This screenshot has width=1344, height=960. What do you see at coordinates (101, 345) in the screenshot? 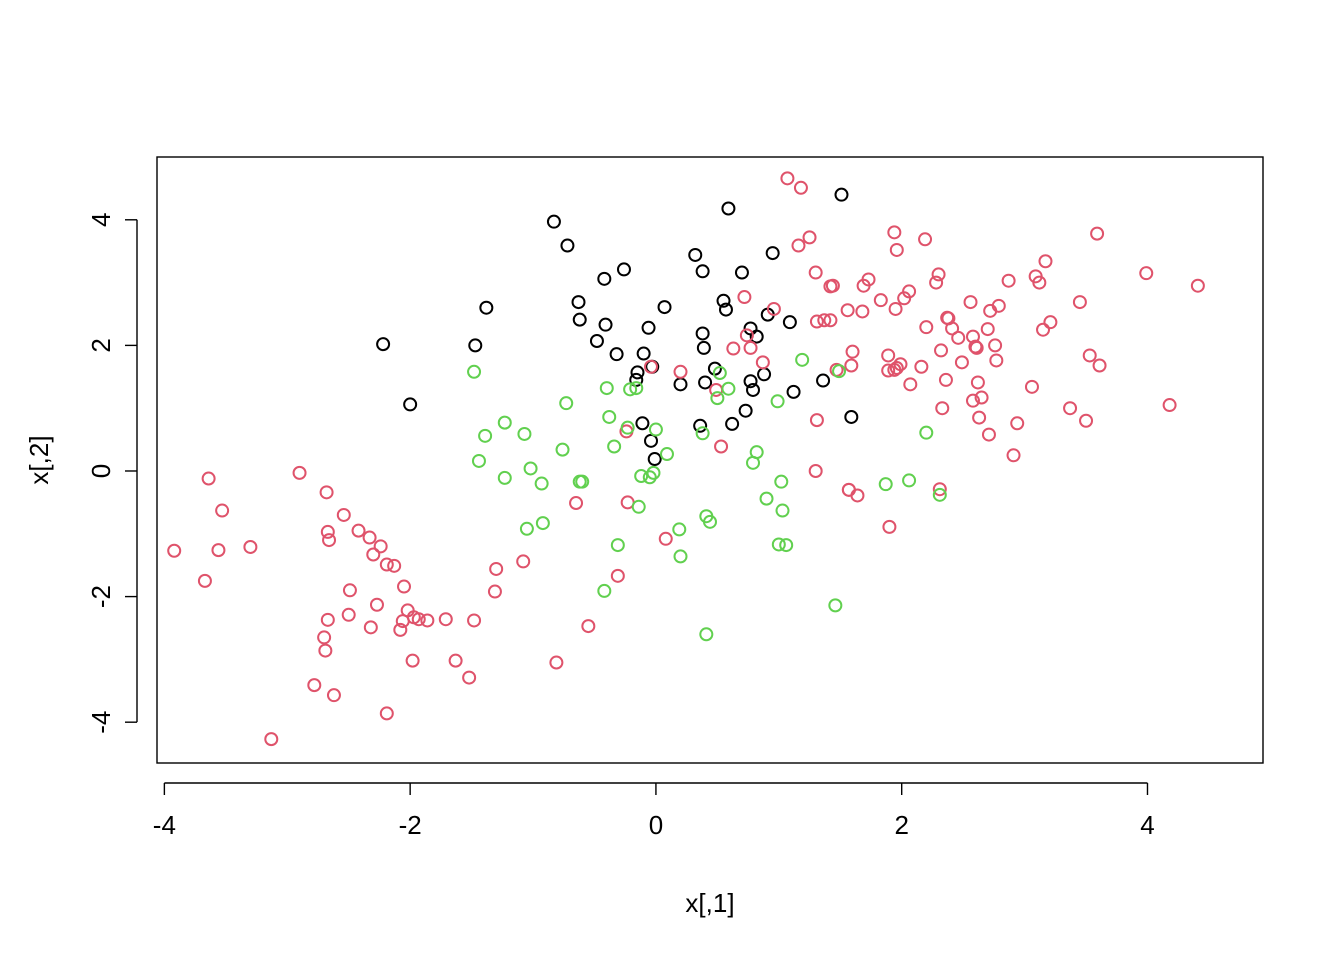
I see `y-tick-label: 2` at bounding box center [101, 345].